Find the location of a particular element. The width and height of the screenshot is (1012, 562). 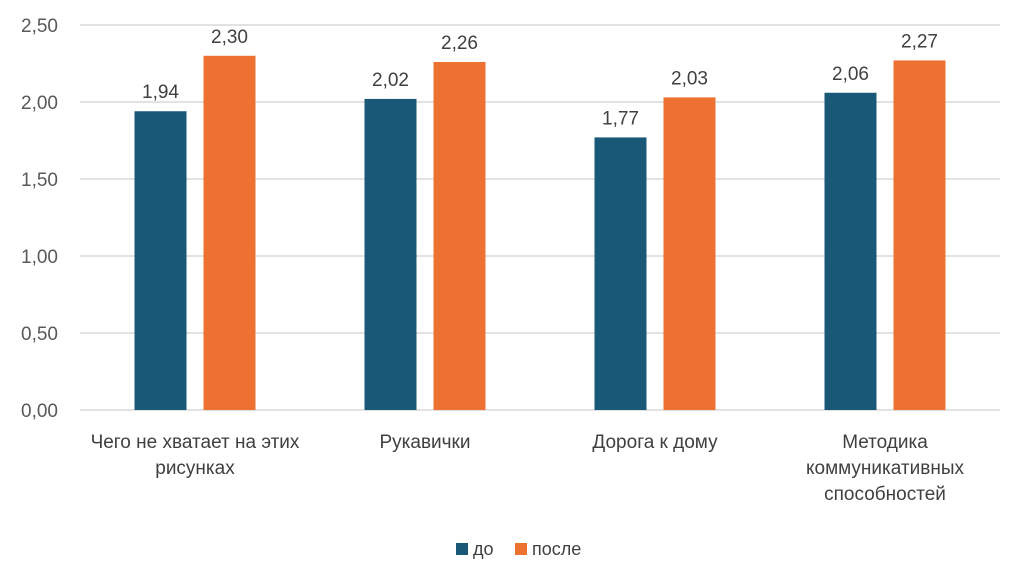

x-category-label-line: рисунках is located at coordinates (195, 468).